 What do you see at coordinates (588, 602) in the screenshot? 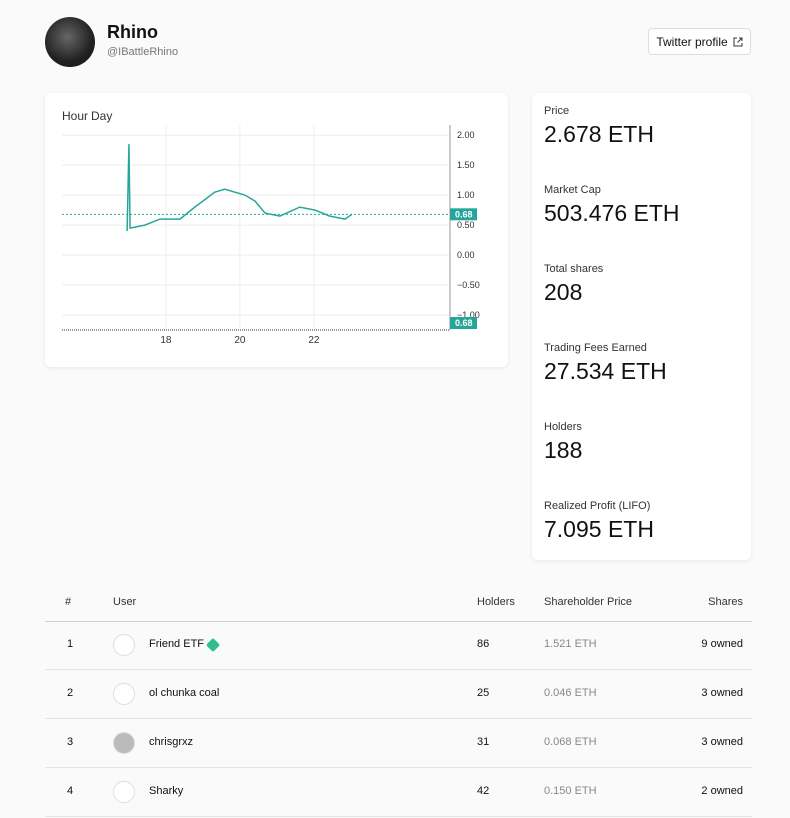
I see `column-header: Shareholder Price` at bounding box center [588, 602].